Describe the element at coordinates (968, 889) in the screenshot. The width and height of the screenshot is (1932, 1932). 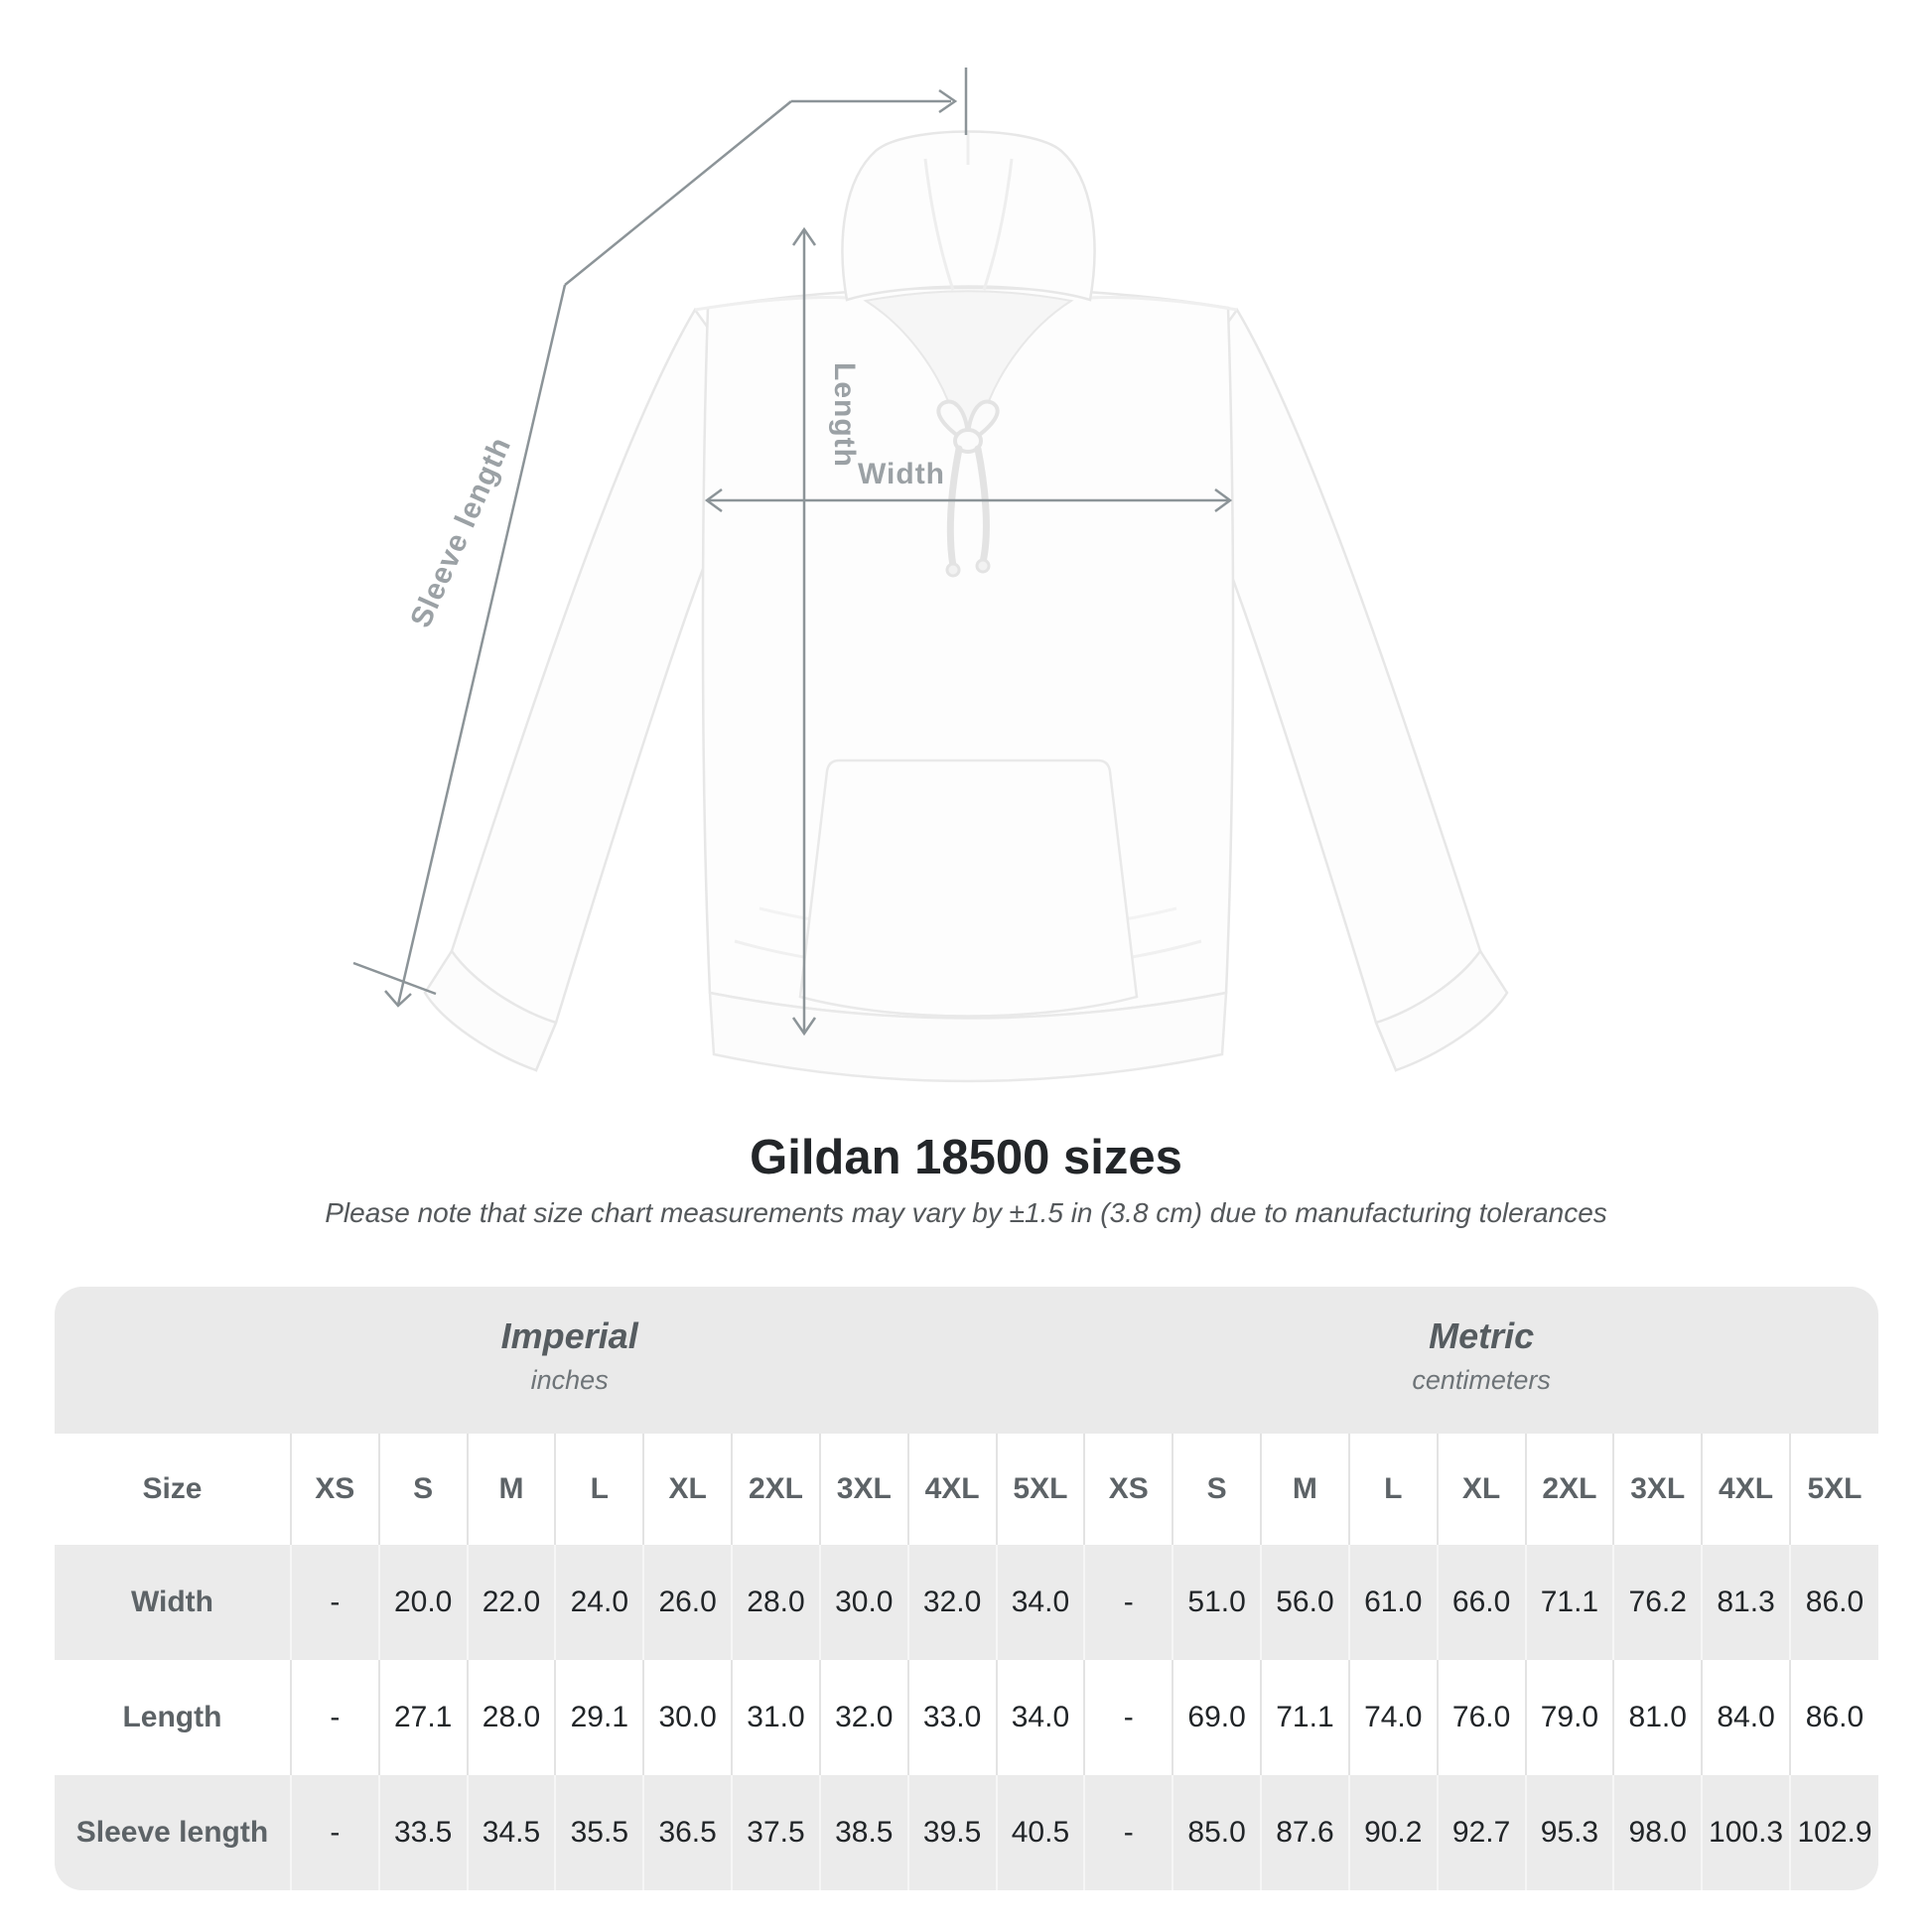
I see `hoodie-pocket` at that location.